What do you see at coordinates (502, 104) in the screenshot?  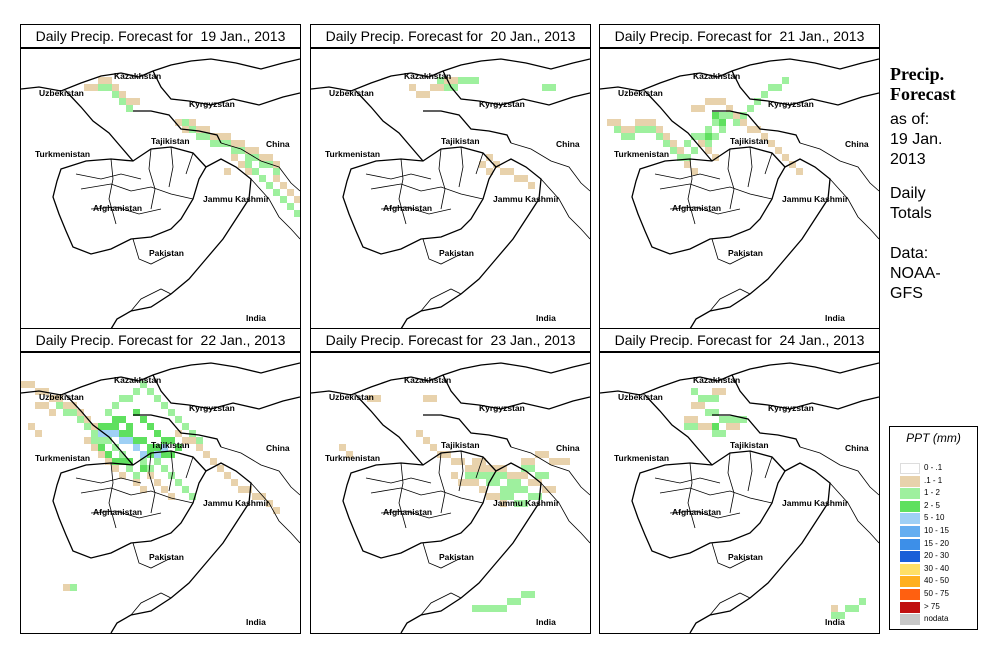 I see `region-label: Kyrgyzstan` at bounding box center [502, 104].